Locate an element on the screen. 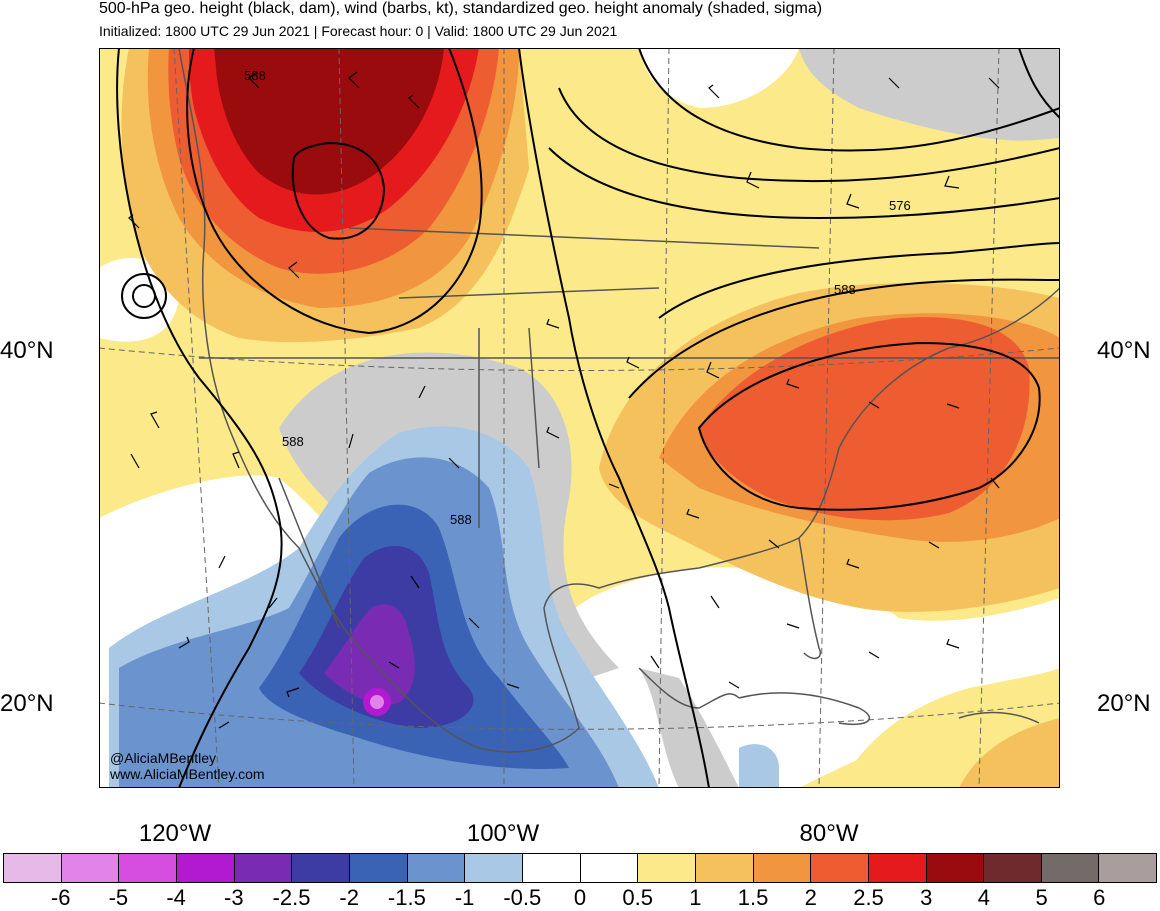  contour-cutoff-low is located at coordinates (144, 296).